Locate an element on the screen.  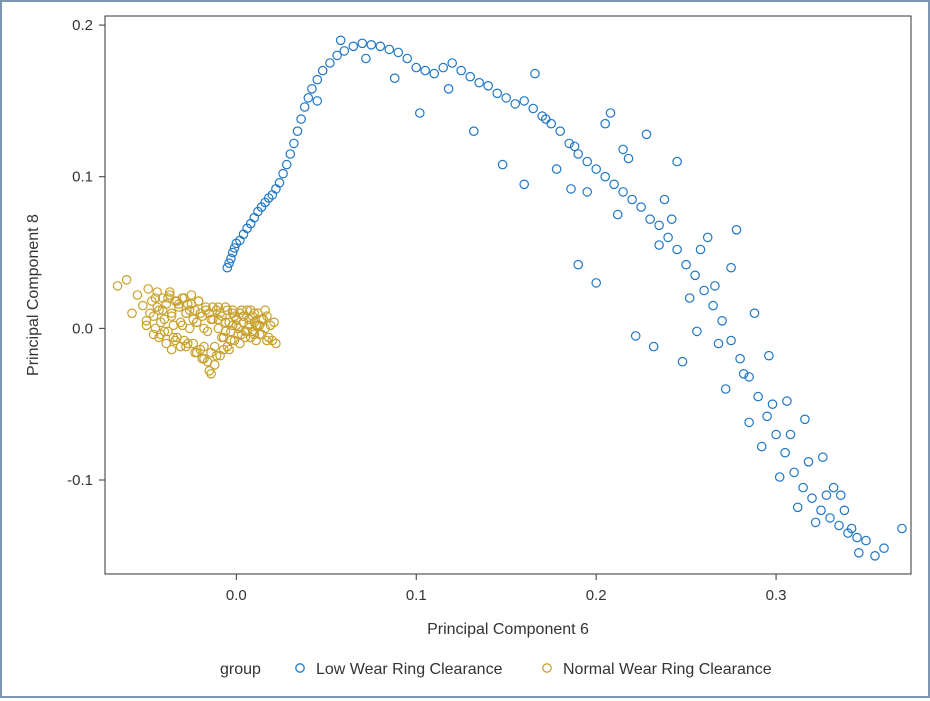
x-tick-label: 0.3 is located at coordinates (776, 595).